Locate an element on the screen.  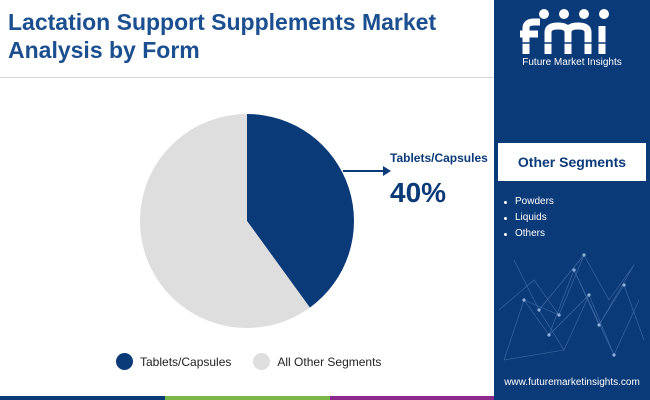
other-segments-header: Other Segments is located at coordinates (572, 162).